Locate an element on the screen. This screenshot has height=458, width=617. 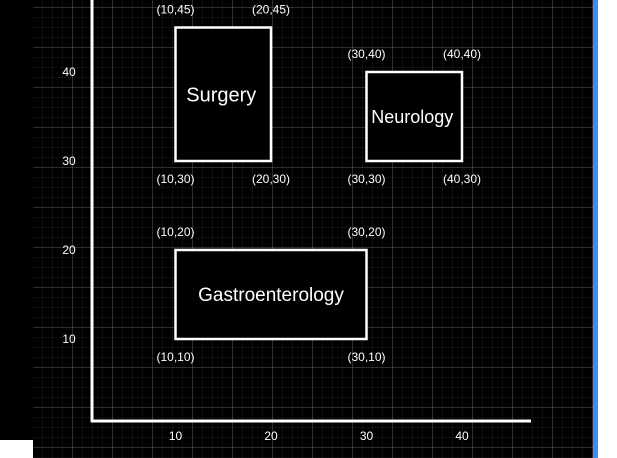
corner-label: (40,40) is located at coordinates (462, 54).